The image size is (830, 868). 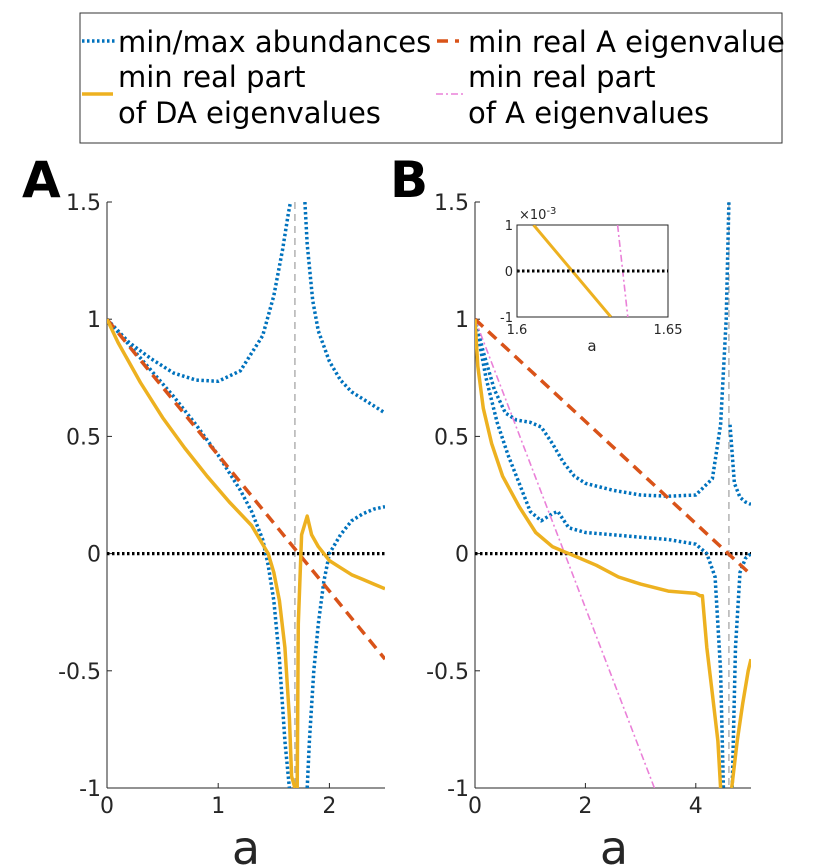 I want to click on inset-plot-area, so click(x=592, y=271).